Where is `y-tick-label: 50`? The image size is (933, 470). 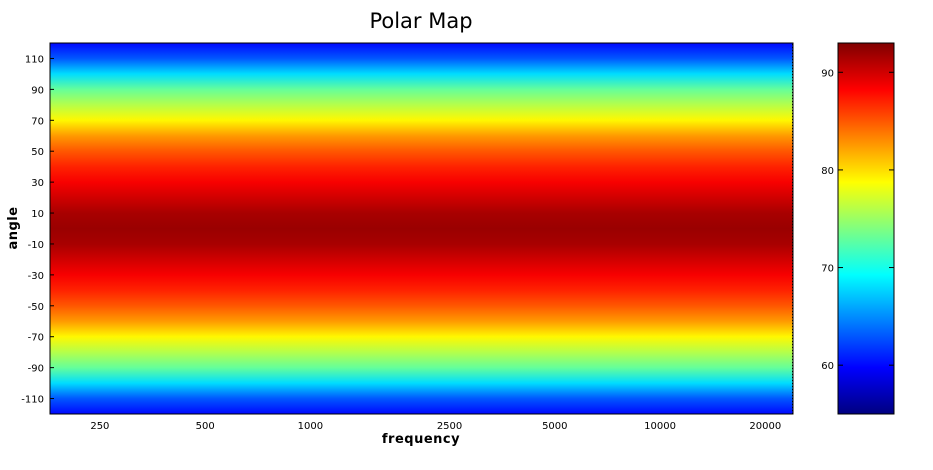 y-tick-label: 50 is located at coordinates (37, 152).